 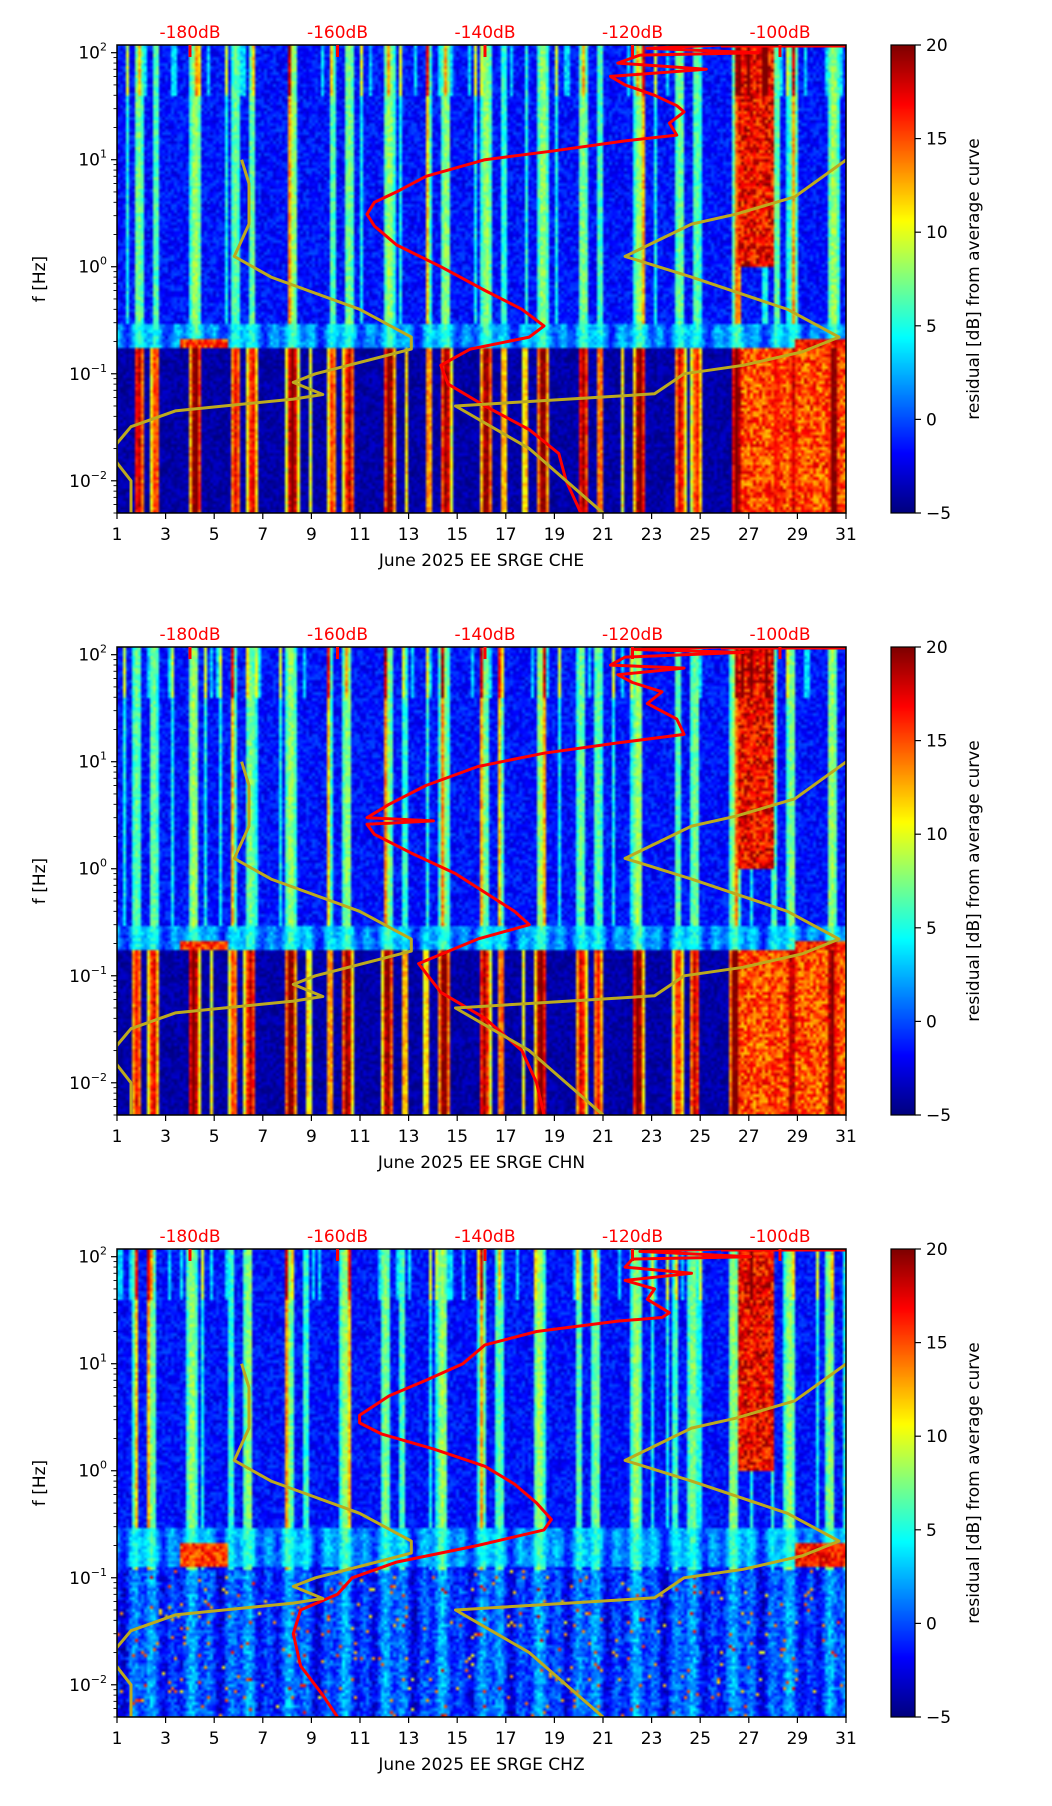 What do you see at coordinates (481, 561) in the screenshot?
I see `x-axis-label: June 2025 EE SRGE CHE` at bounding box center [481, 561].